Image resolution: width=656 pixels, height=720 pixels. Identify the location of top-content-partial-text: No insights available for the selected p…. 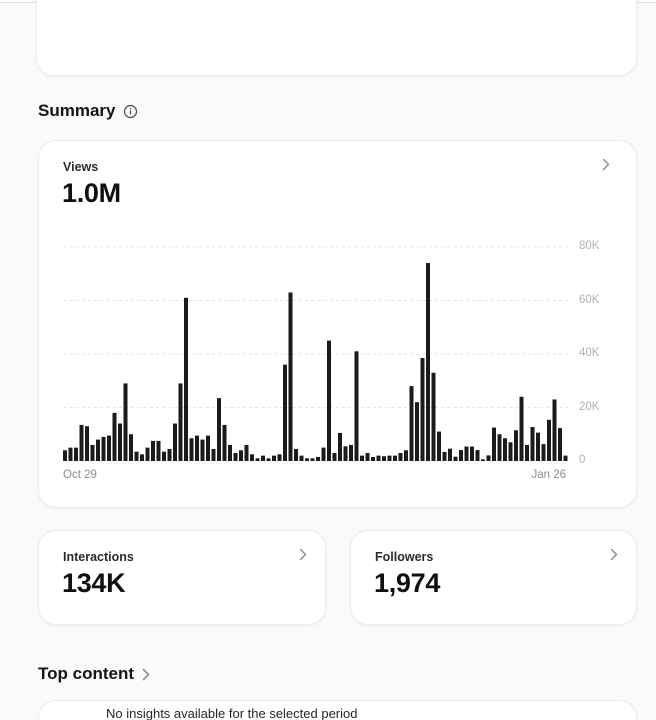
(232, 713).